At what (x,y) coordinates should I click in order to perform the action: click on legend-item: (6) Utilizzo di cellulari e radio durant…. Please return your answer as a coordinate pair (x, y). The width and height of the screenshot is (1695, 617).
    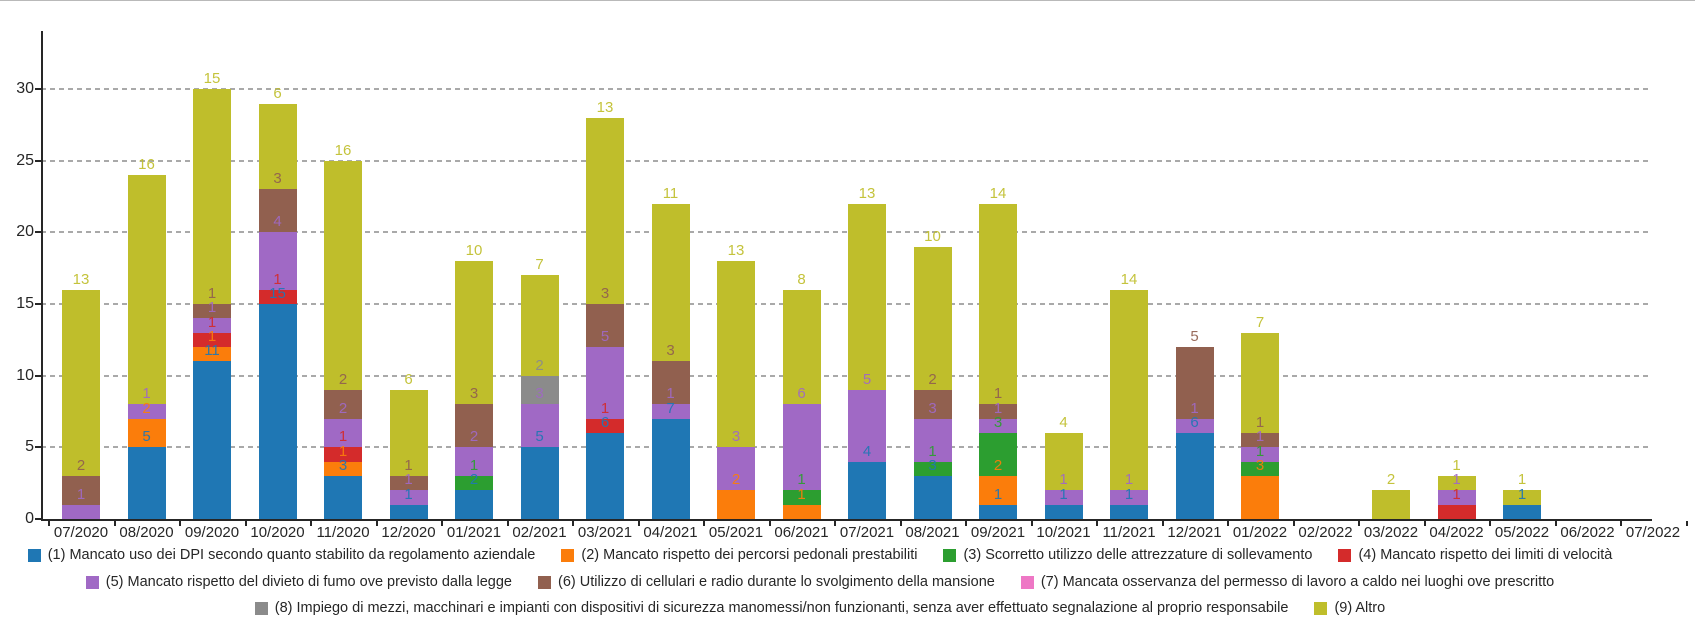
    Looking at the image, I should click on (766, 582).